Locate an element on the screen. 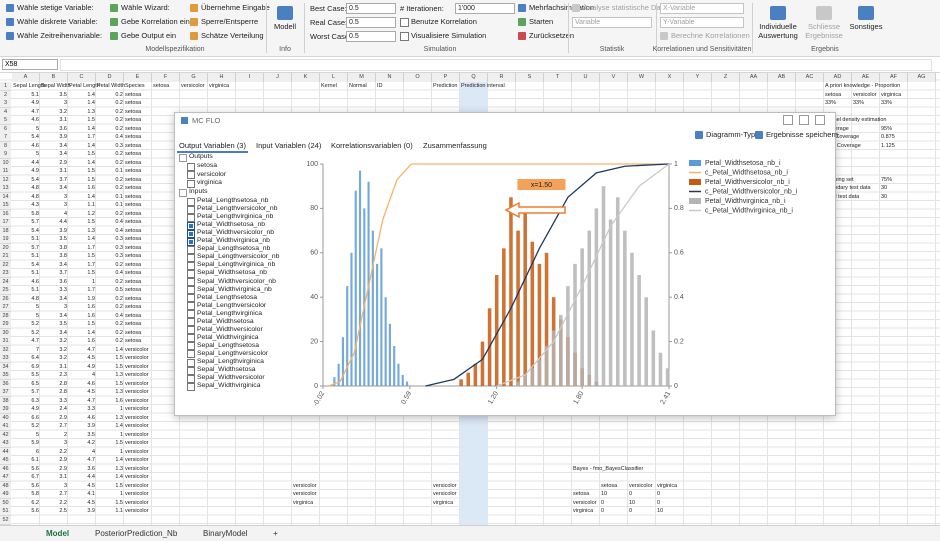  action-button: Schätze Verteilung is located at coordinates (227, 36).